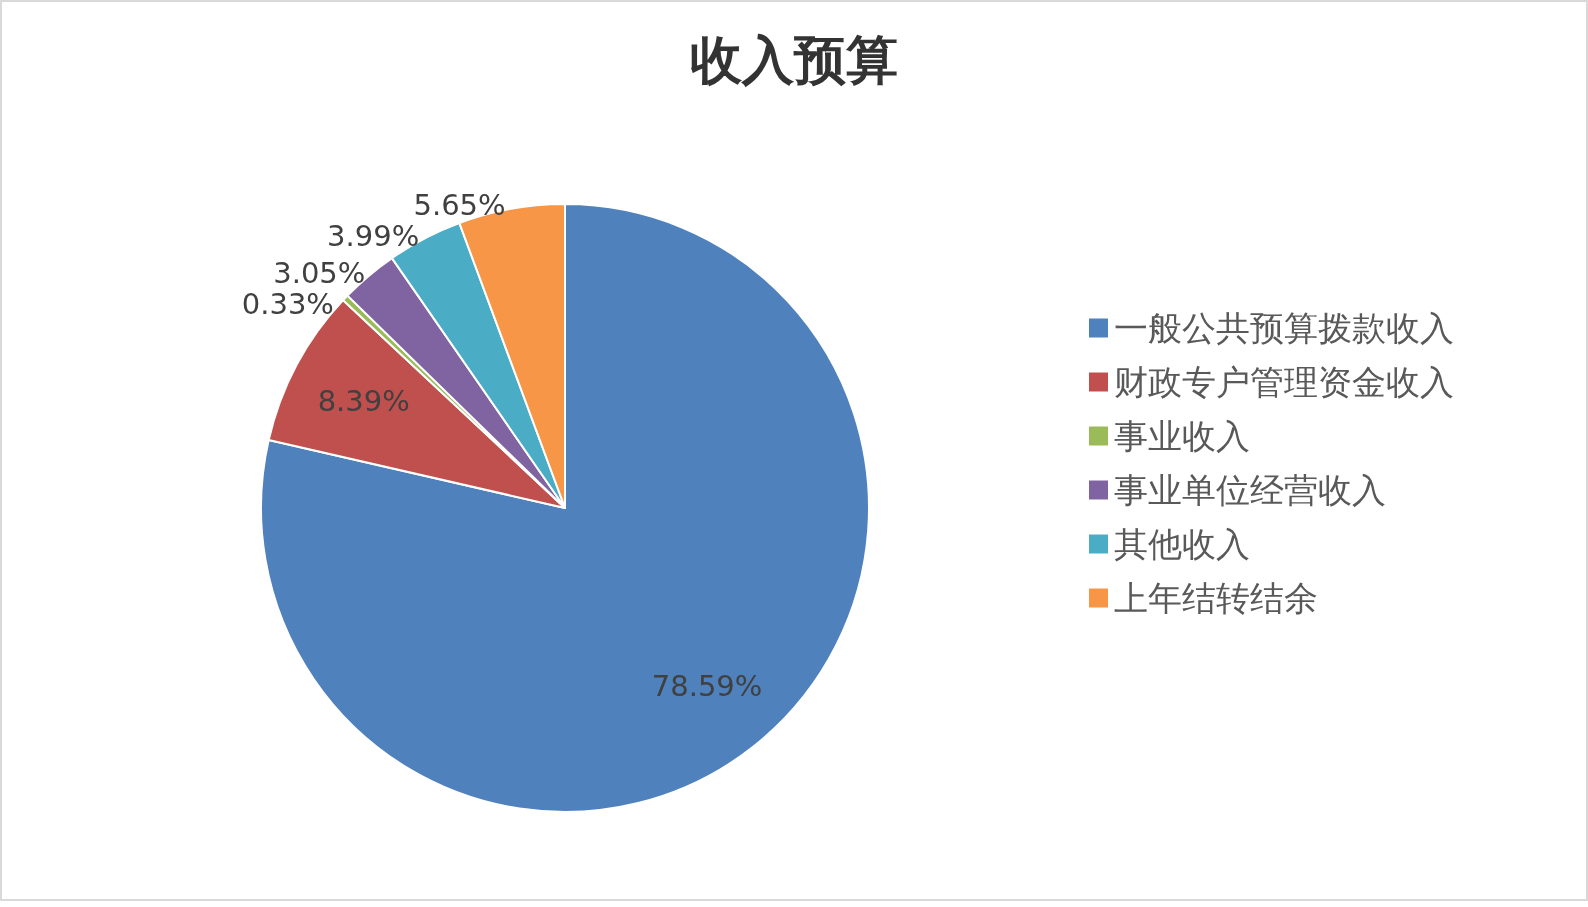 The width and height of the screenshot is (1588, 907). Describe the element at coordinates (1284, 382) in the screenshot. I see `legend-label: 财政专户管理资金收入` at that location.